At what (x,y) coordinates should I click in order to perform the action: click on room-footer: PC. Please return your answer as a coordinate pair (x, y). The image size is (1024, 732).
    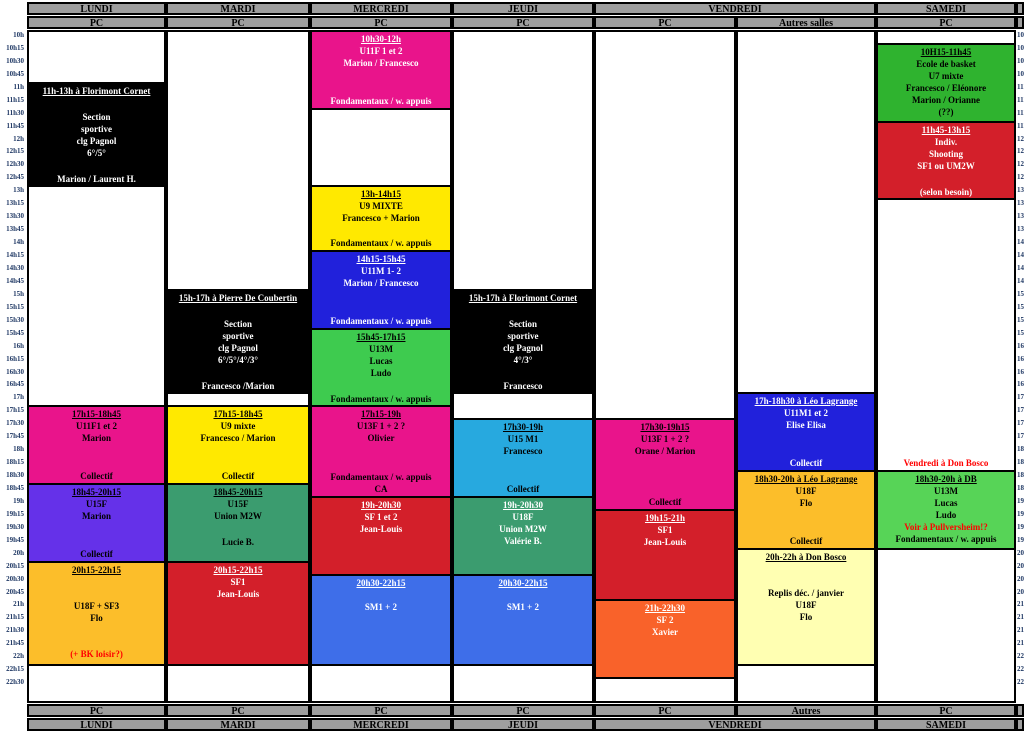
    Looking at the image, I should click on (523, 710).